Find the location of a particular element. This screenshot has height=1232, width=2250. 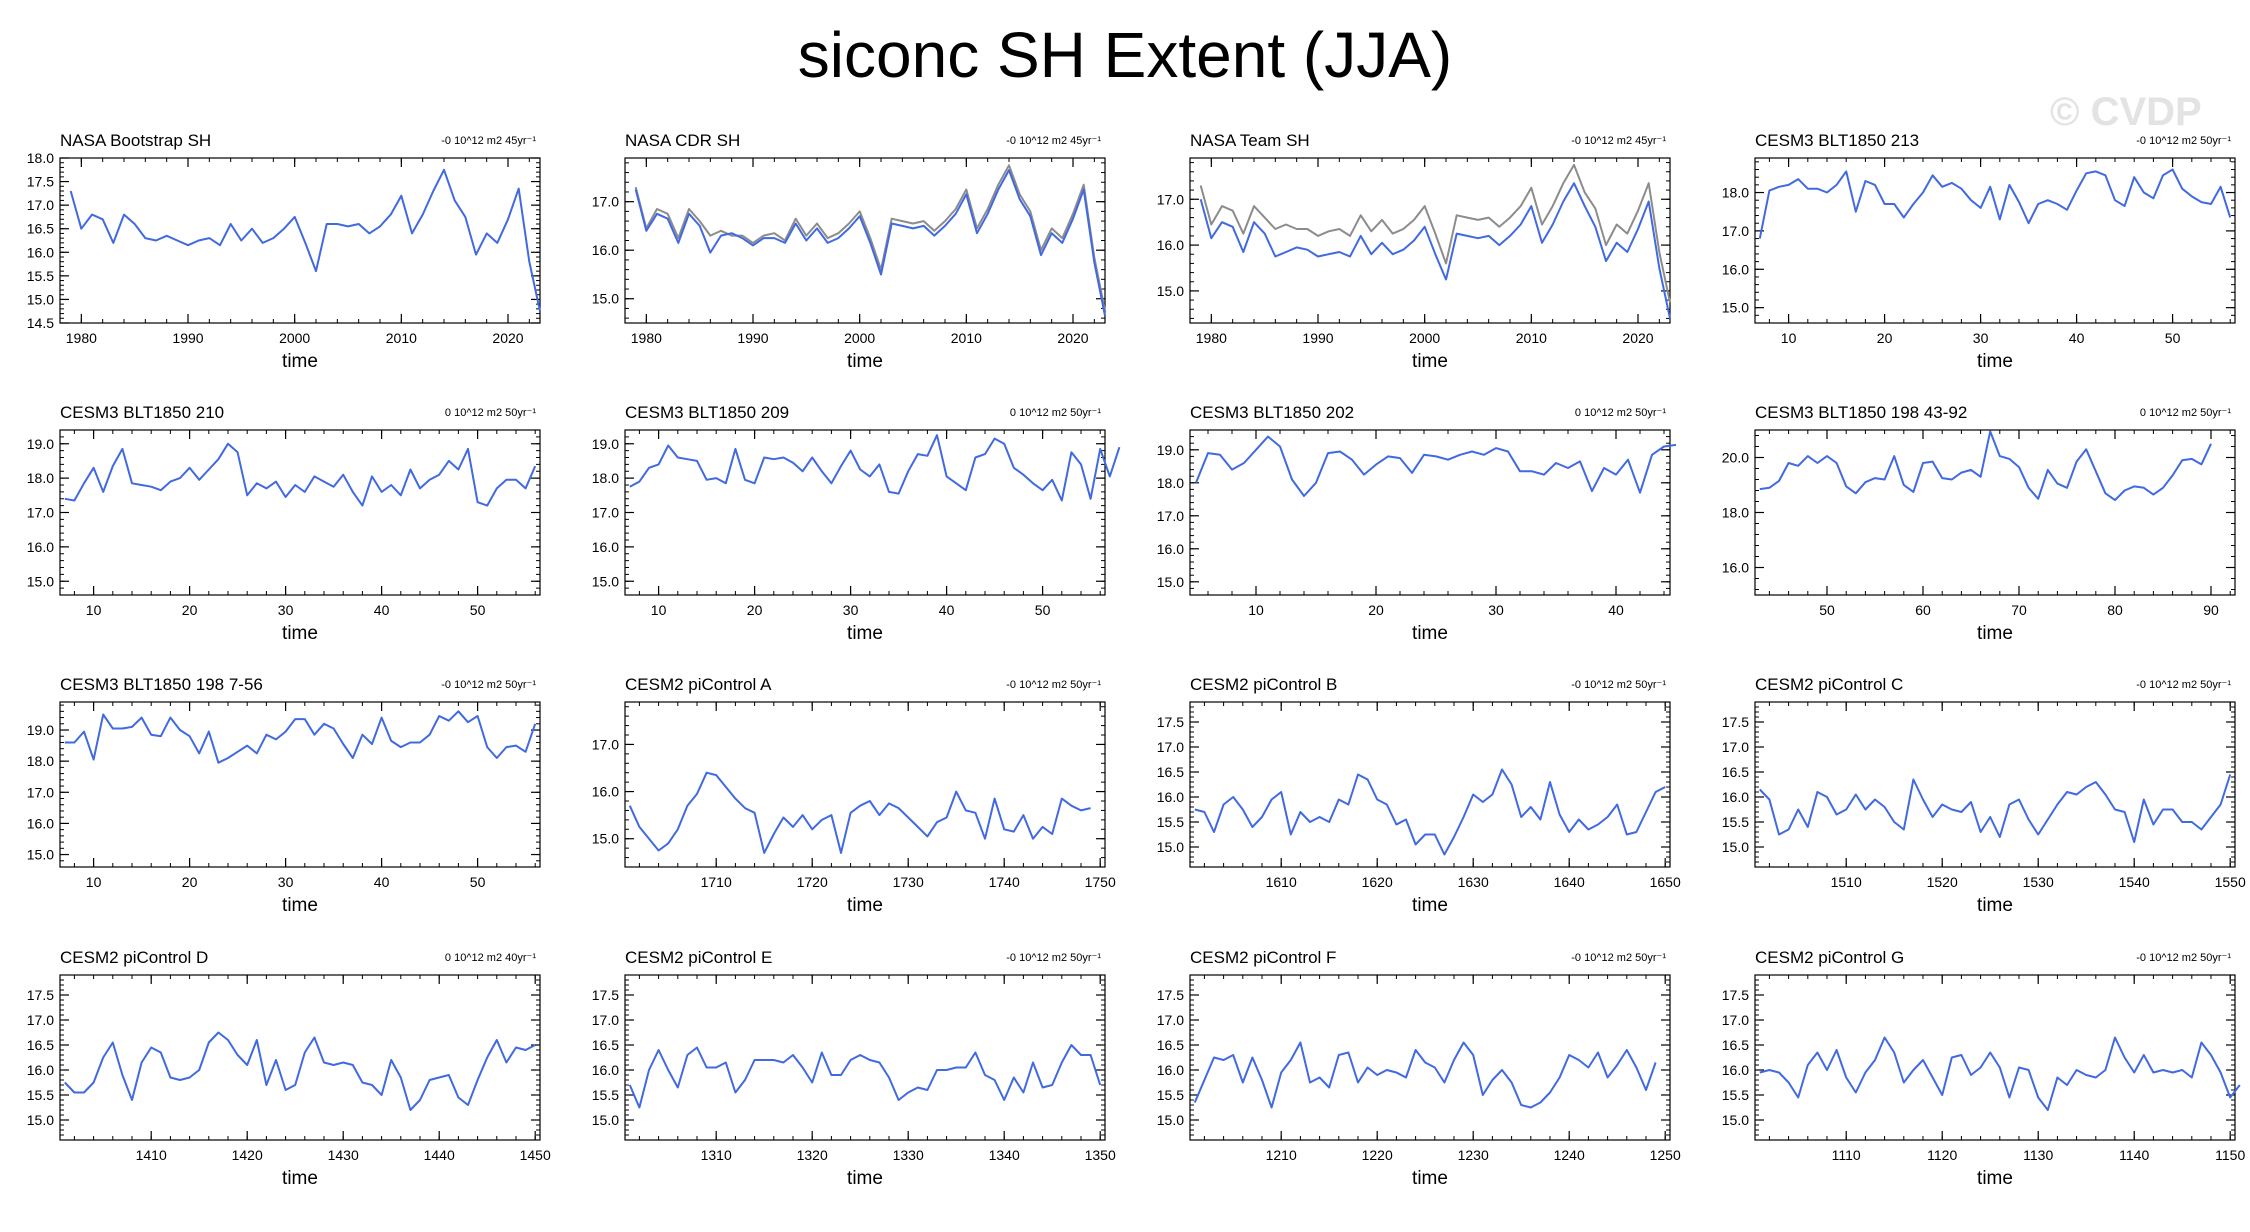

panel-title: CESM3 BLT1850 198 43-92 is located at coordinates (1861, 412).